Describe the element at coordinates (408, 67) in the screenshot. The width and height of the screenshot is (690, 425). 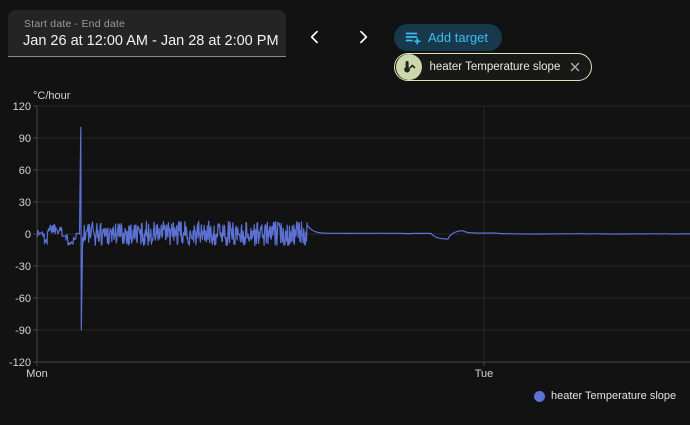
I see `temperature-slope-icon` at that location.